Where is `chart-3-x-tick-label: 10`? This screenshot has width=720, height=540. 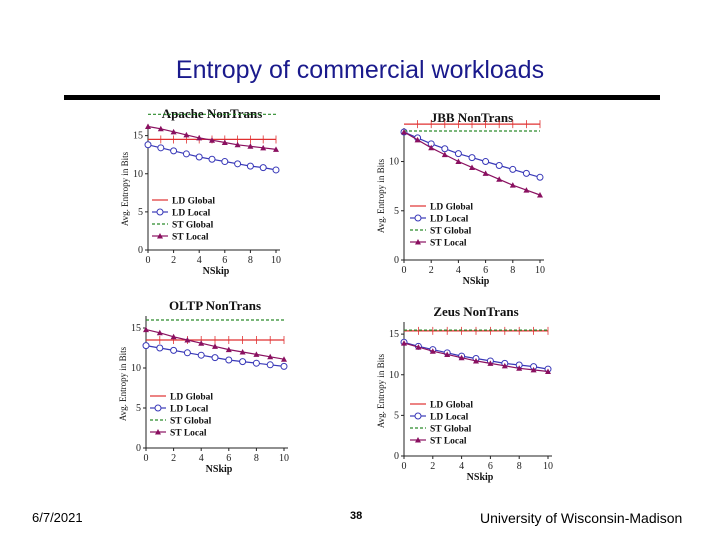 chart-3-x-tick-label: 10 is located at coordinates (548, 466).